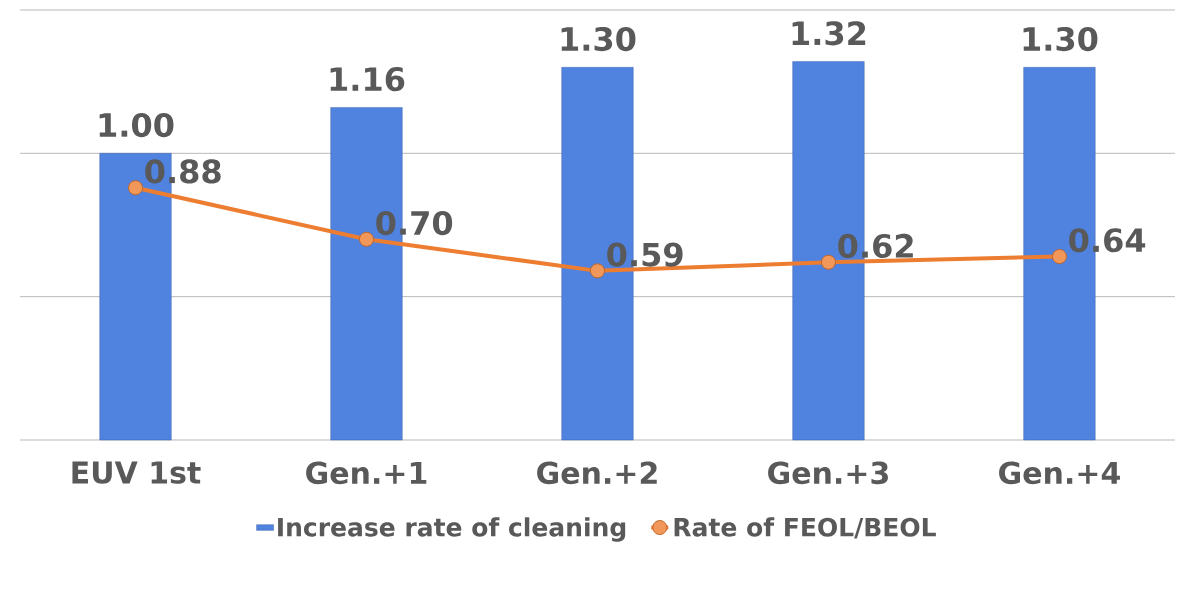  I want to click on data-label: 1.16, so click(367, 79).